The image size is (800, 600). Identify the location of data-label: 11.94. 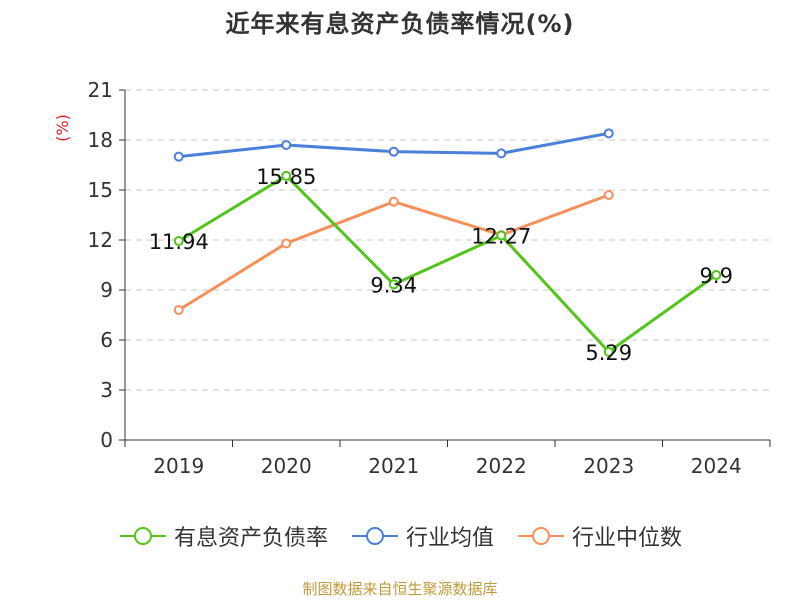
(179, 242).